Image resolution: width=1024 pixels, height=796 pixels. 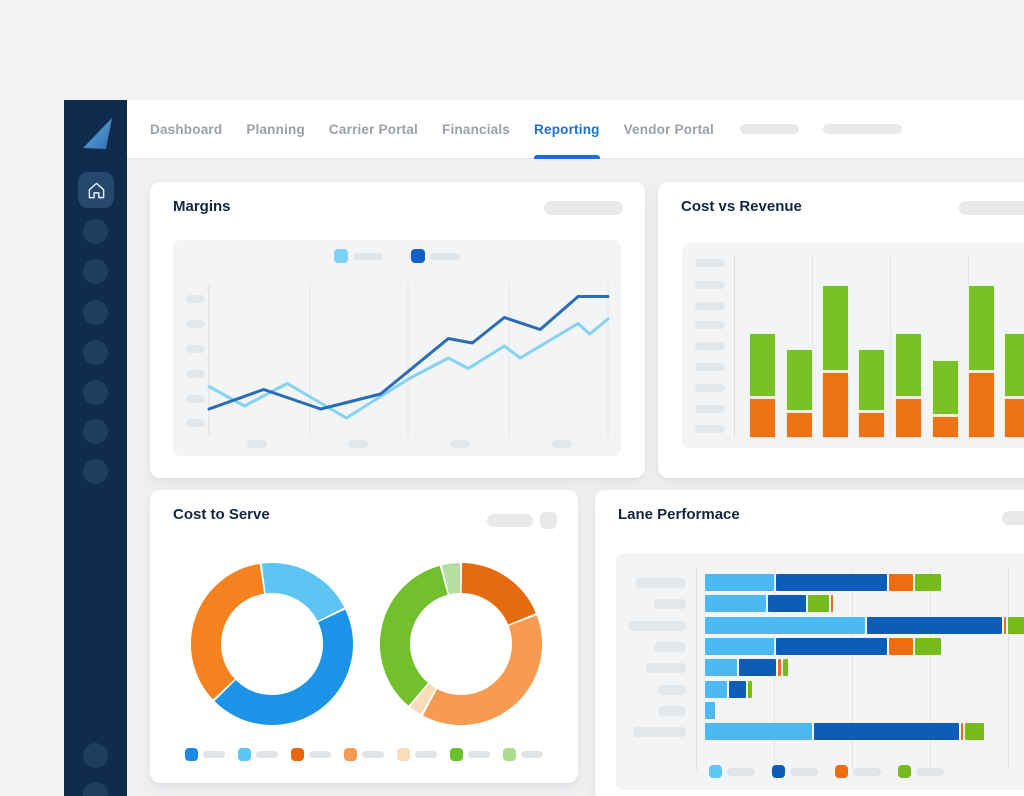 What do you see at coordinates (275, 129) in the screenshot?
I see `tab-planning: Planning` at bounding box center [275, 129].